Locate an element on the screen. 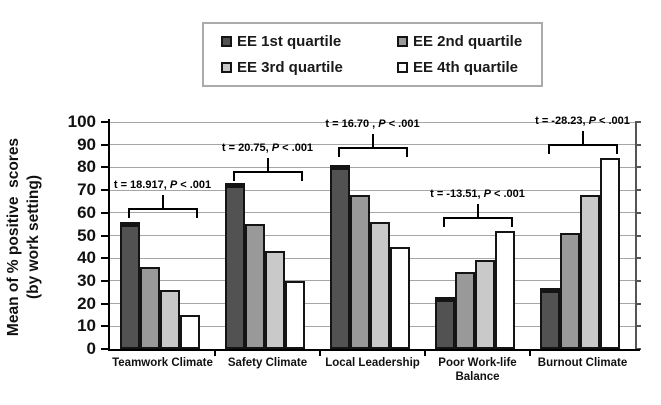 The height and width of the screenshot is (405, 661). annotation-text: t = -28.23, P < .001 is located at coordinates (577, 121).